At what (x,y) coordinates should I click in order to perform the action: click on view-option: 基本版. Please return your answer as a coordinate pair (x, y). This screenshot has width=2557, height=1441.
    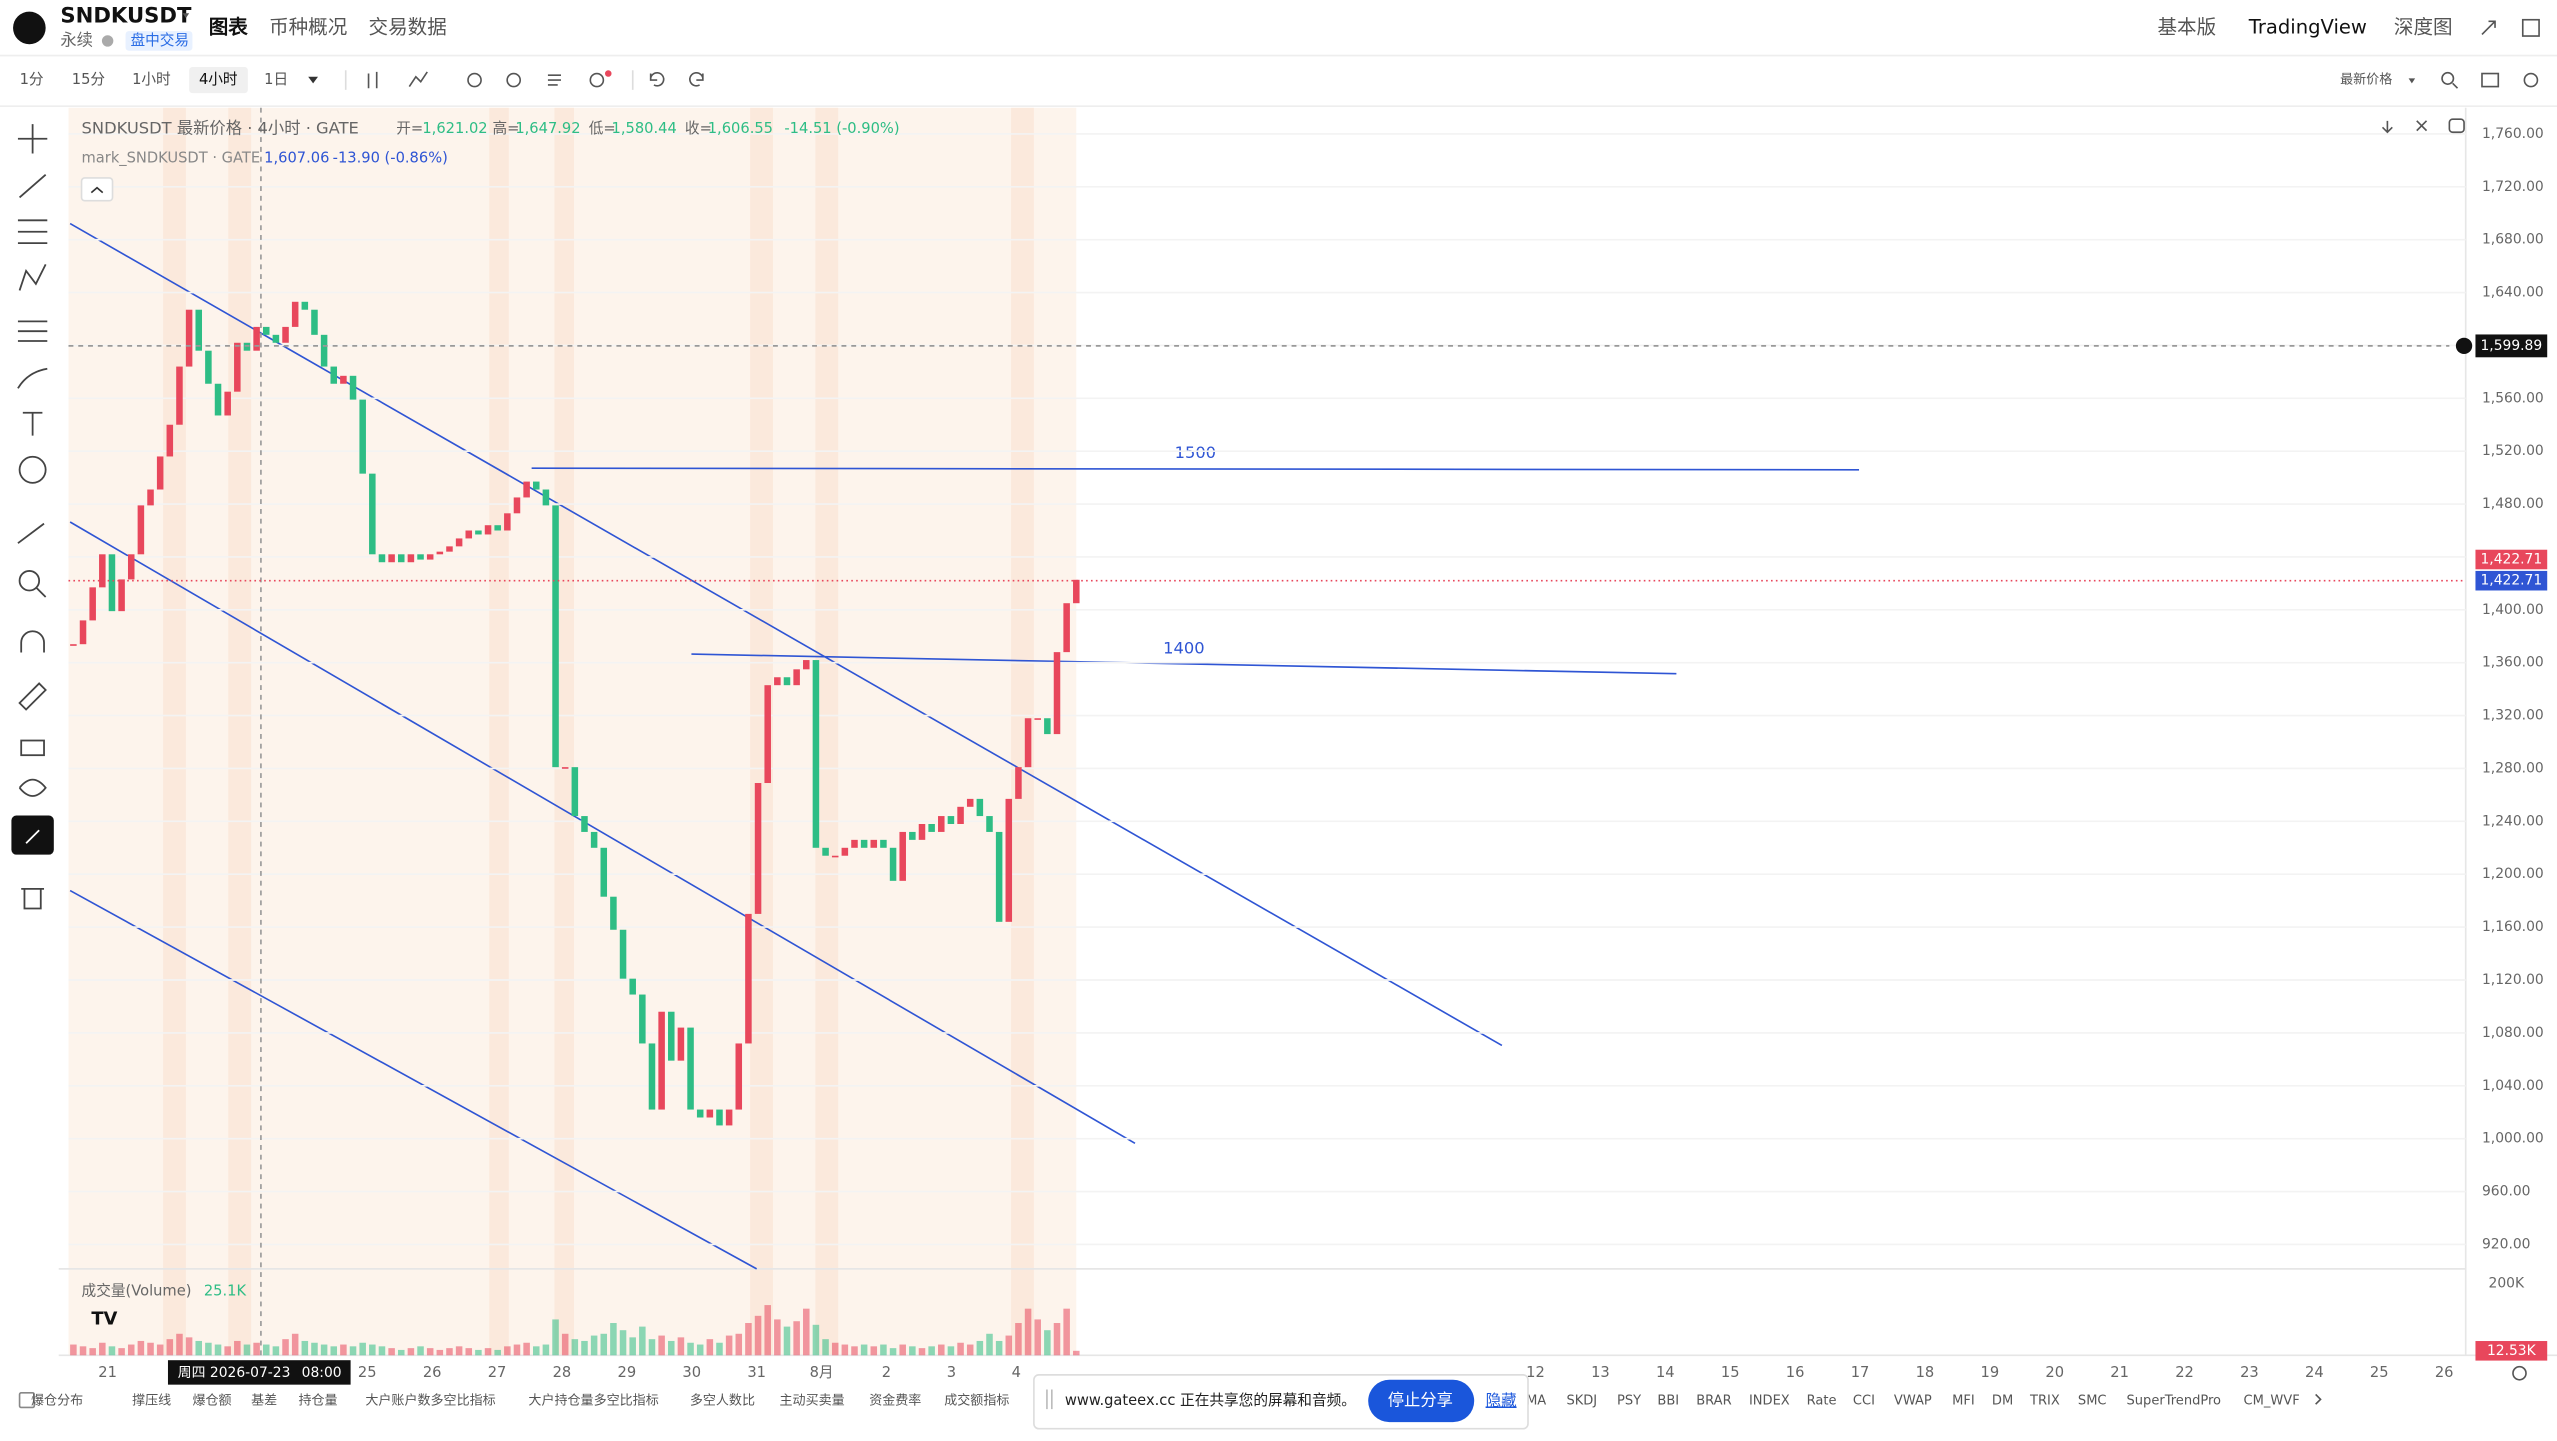
    Looking at the image, I should click on (2186, 26).